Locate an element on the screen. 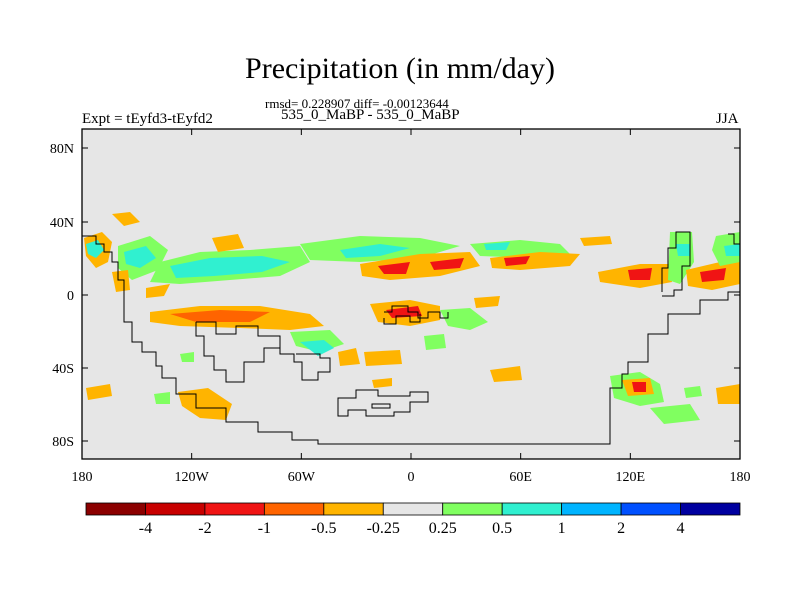 The image size is (800, 600). lon-tick-label: 120E is located at coordinates (631, 477).